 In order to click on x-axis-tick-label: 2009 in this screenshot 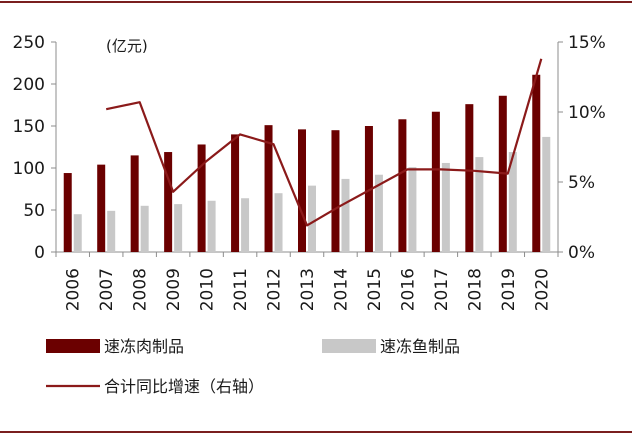, I will do `click(174, 289)`.